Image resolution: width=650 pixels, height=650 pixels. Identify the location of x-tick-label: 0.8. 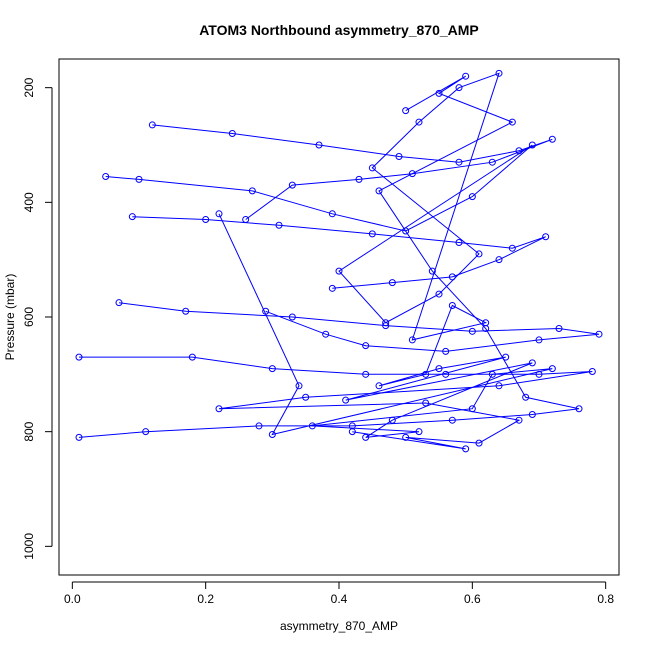
(605, 599).